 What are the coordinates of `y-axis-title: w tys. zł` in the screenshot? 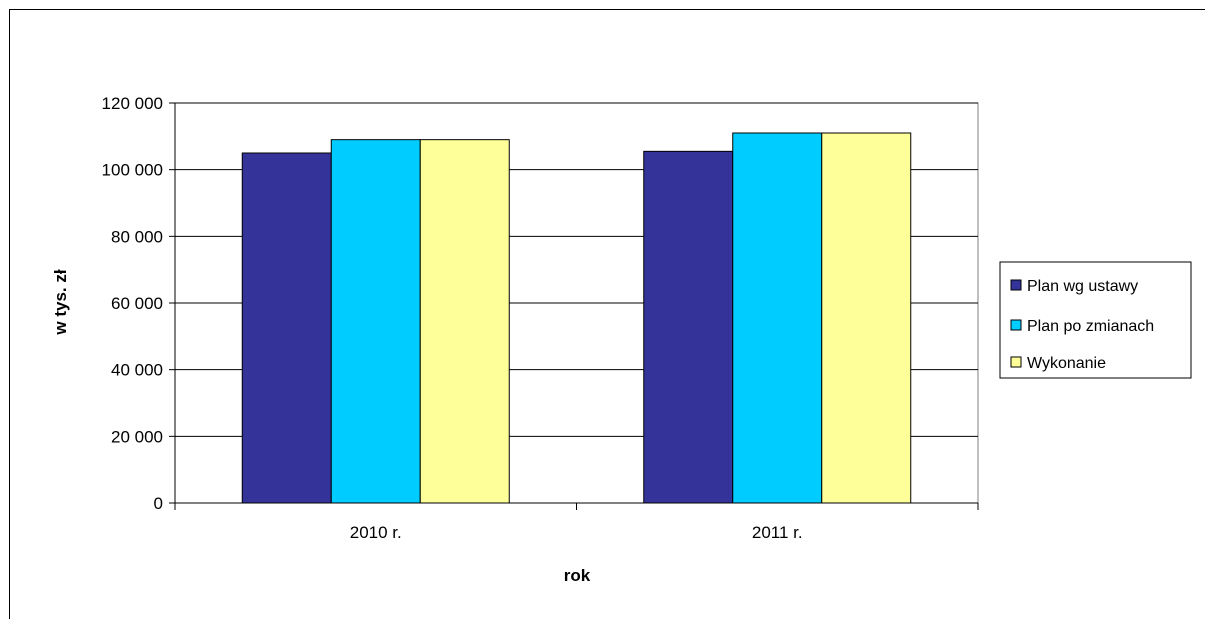 It's located at (60, 302).